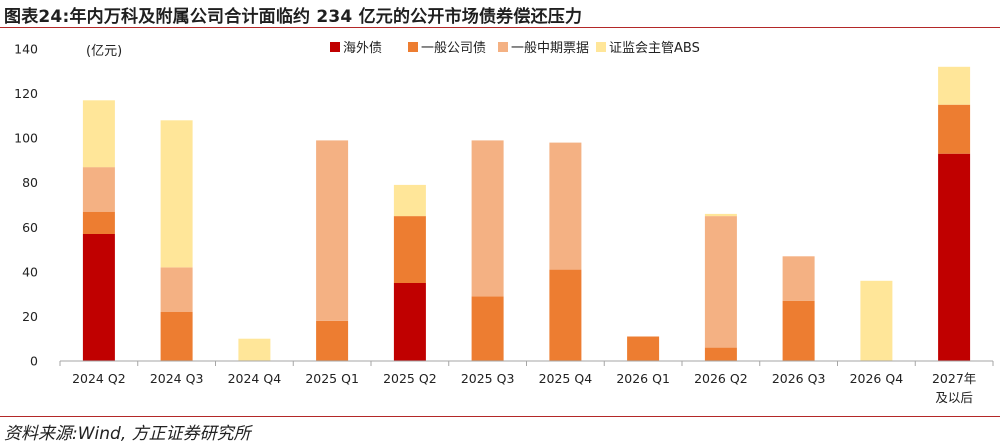 This screenshot has height=446, width=1000. Describe the element at coordinates (654, 48) in the screenshot. I see `legend-label: 证监会主管ABS` at that location.